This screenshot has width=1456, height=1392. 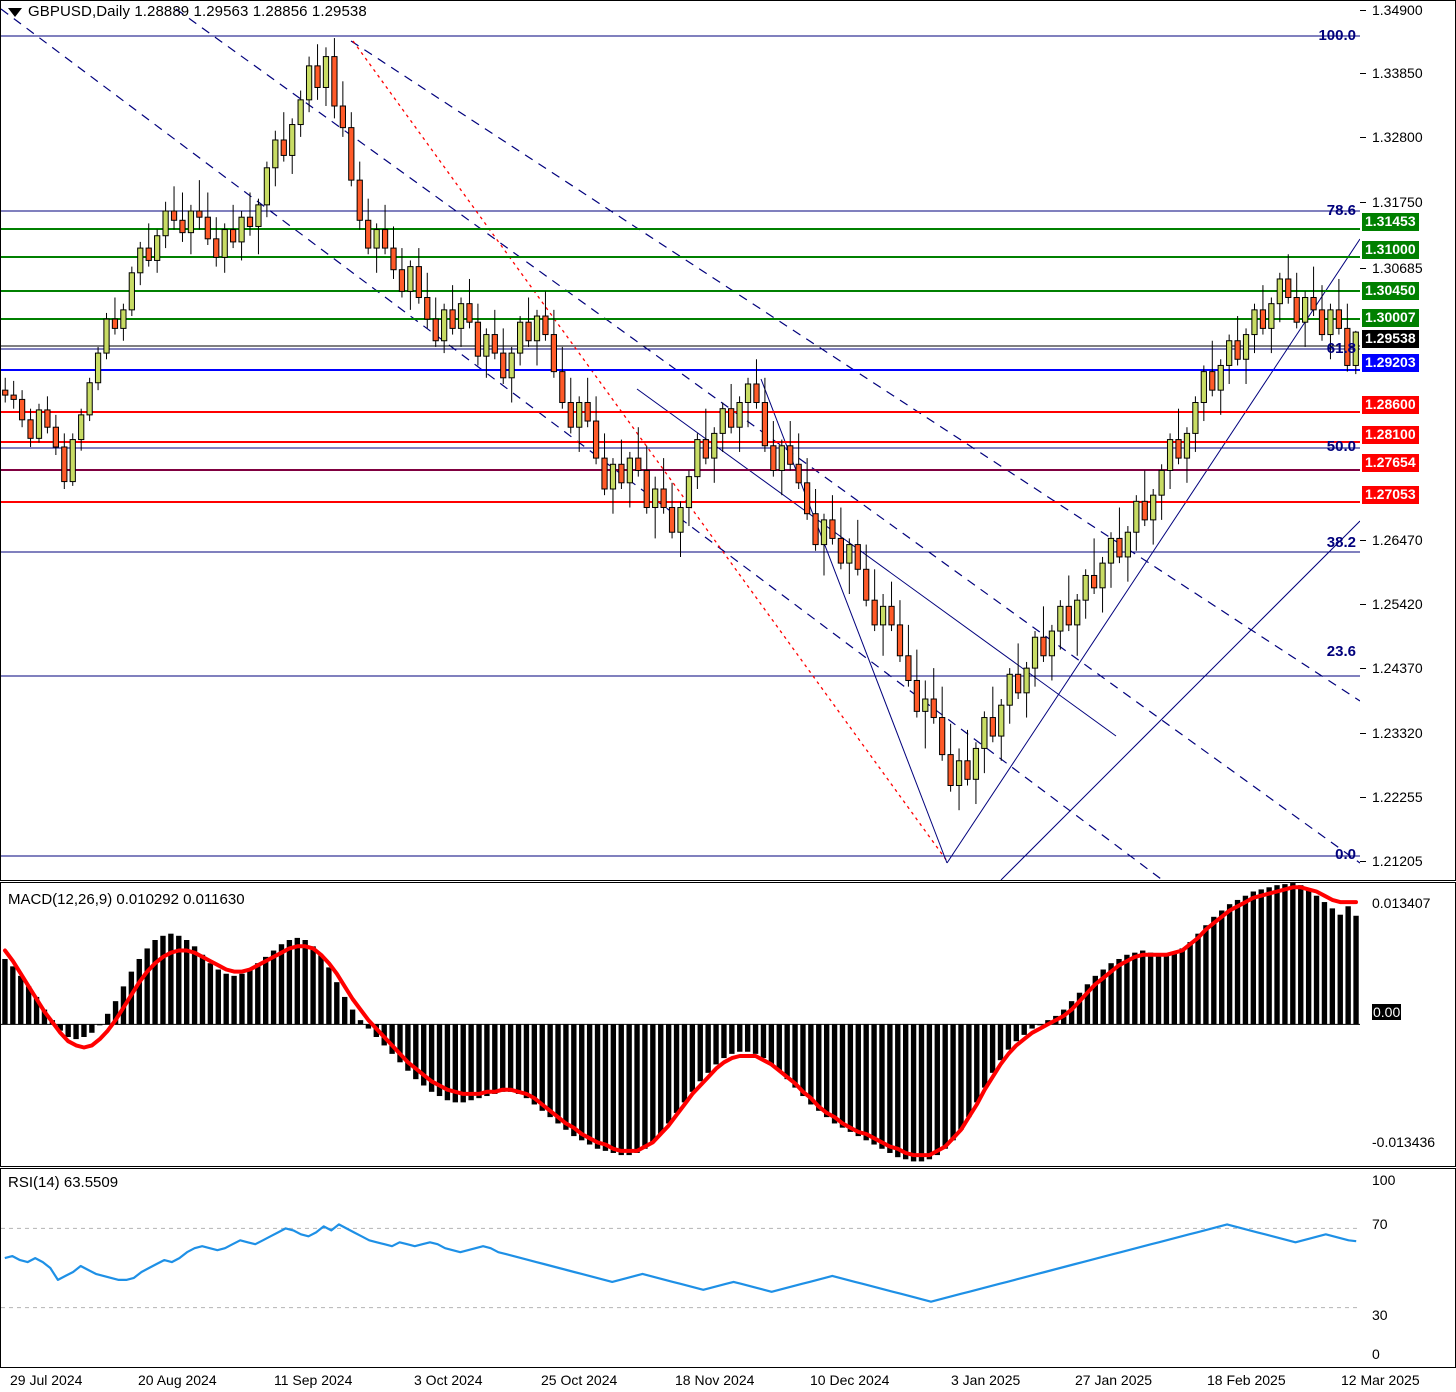 What do you see at coordinates (986, 1380) in the screenshot?
I see `date-axis-label: 3 Jan 2025` at bounding box center [986, 1380].